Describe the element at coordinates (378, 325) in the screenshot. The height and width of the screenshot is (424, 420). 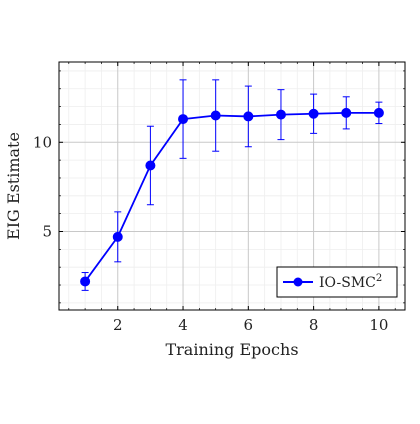
I see `x-tick-label: 10` at that location.